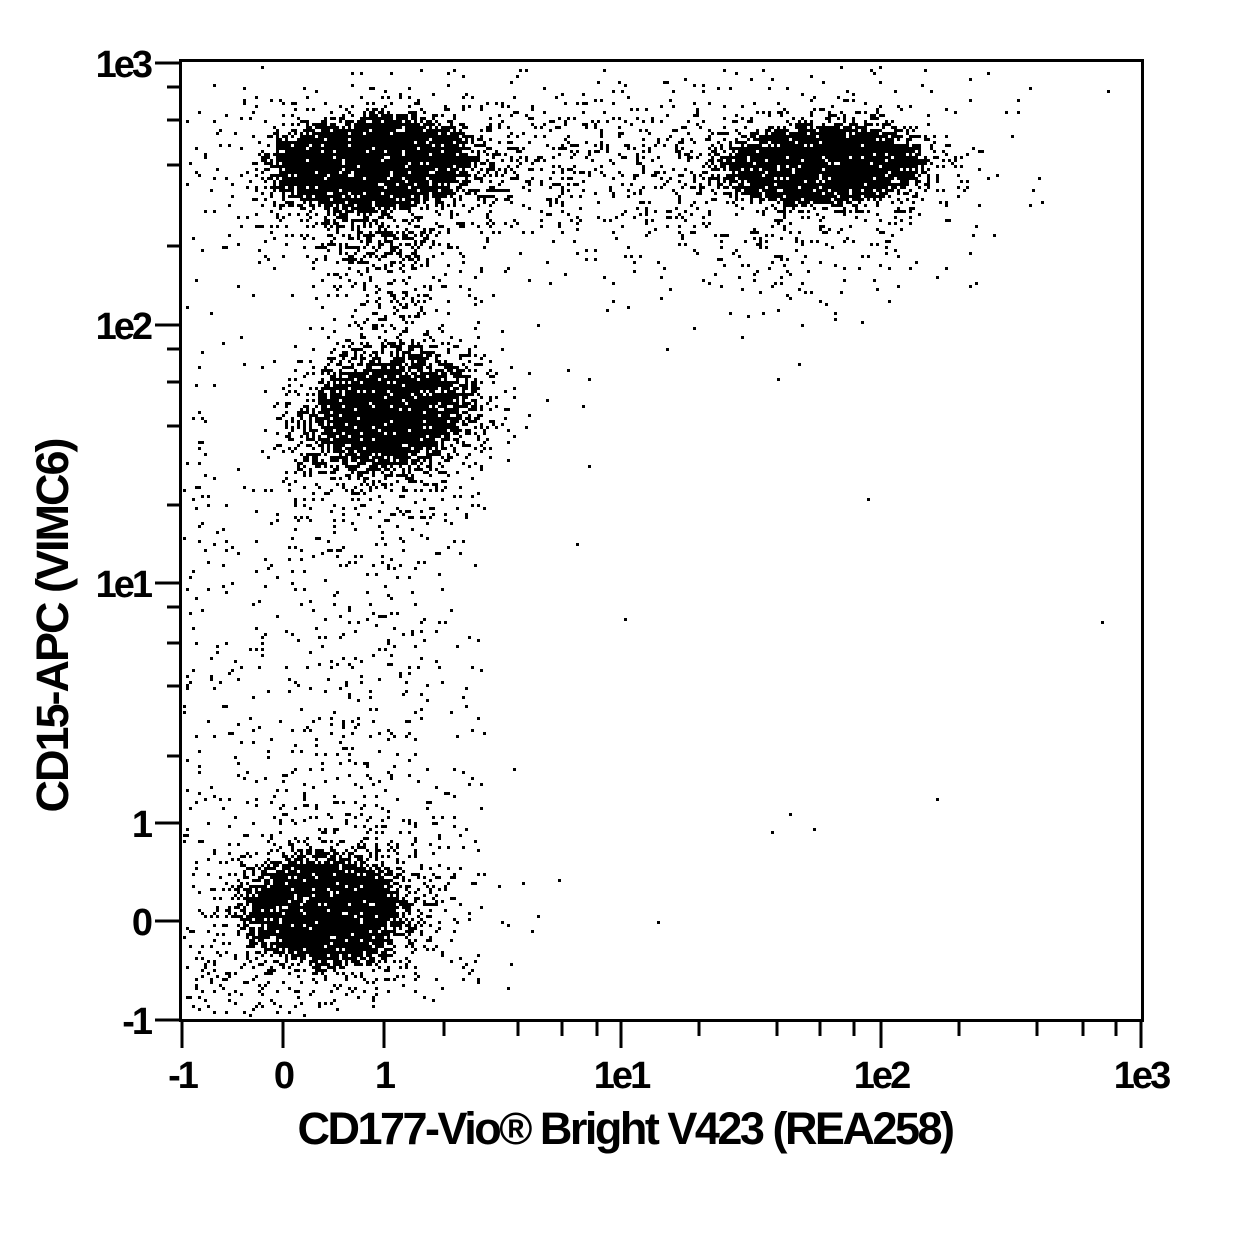 This screenshot has height=1250, width=1250. I want to click on svg-text:CD177-Vio® Bright V423 (REA258: CD177-Vio® Bright V423 (REA258), so click(625, 1128).